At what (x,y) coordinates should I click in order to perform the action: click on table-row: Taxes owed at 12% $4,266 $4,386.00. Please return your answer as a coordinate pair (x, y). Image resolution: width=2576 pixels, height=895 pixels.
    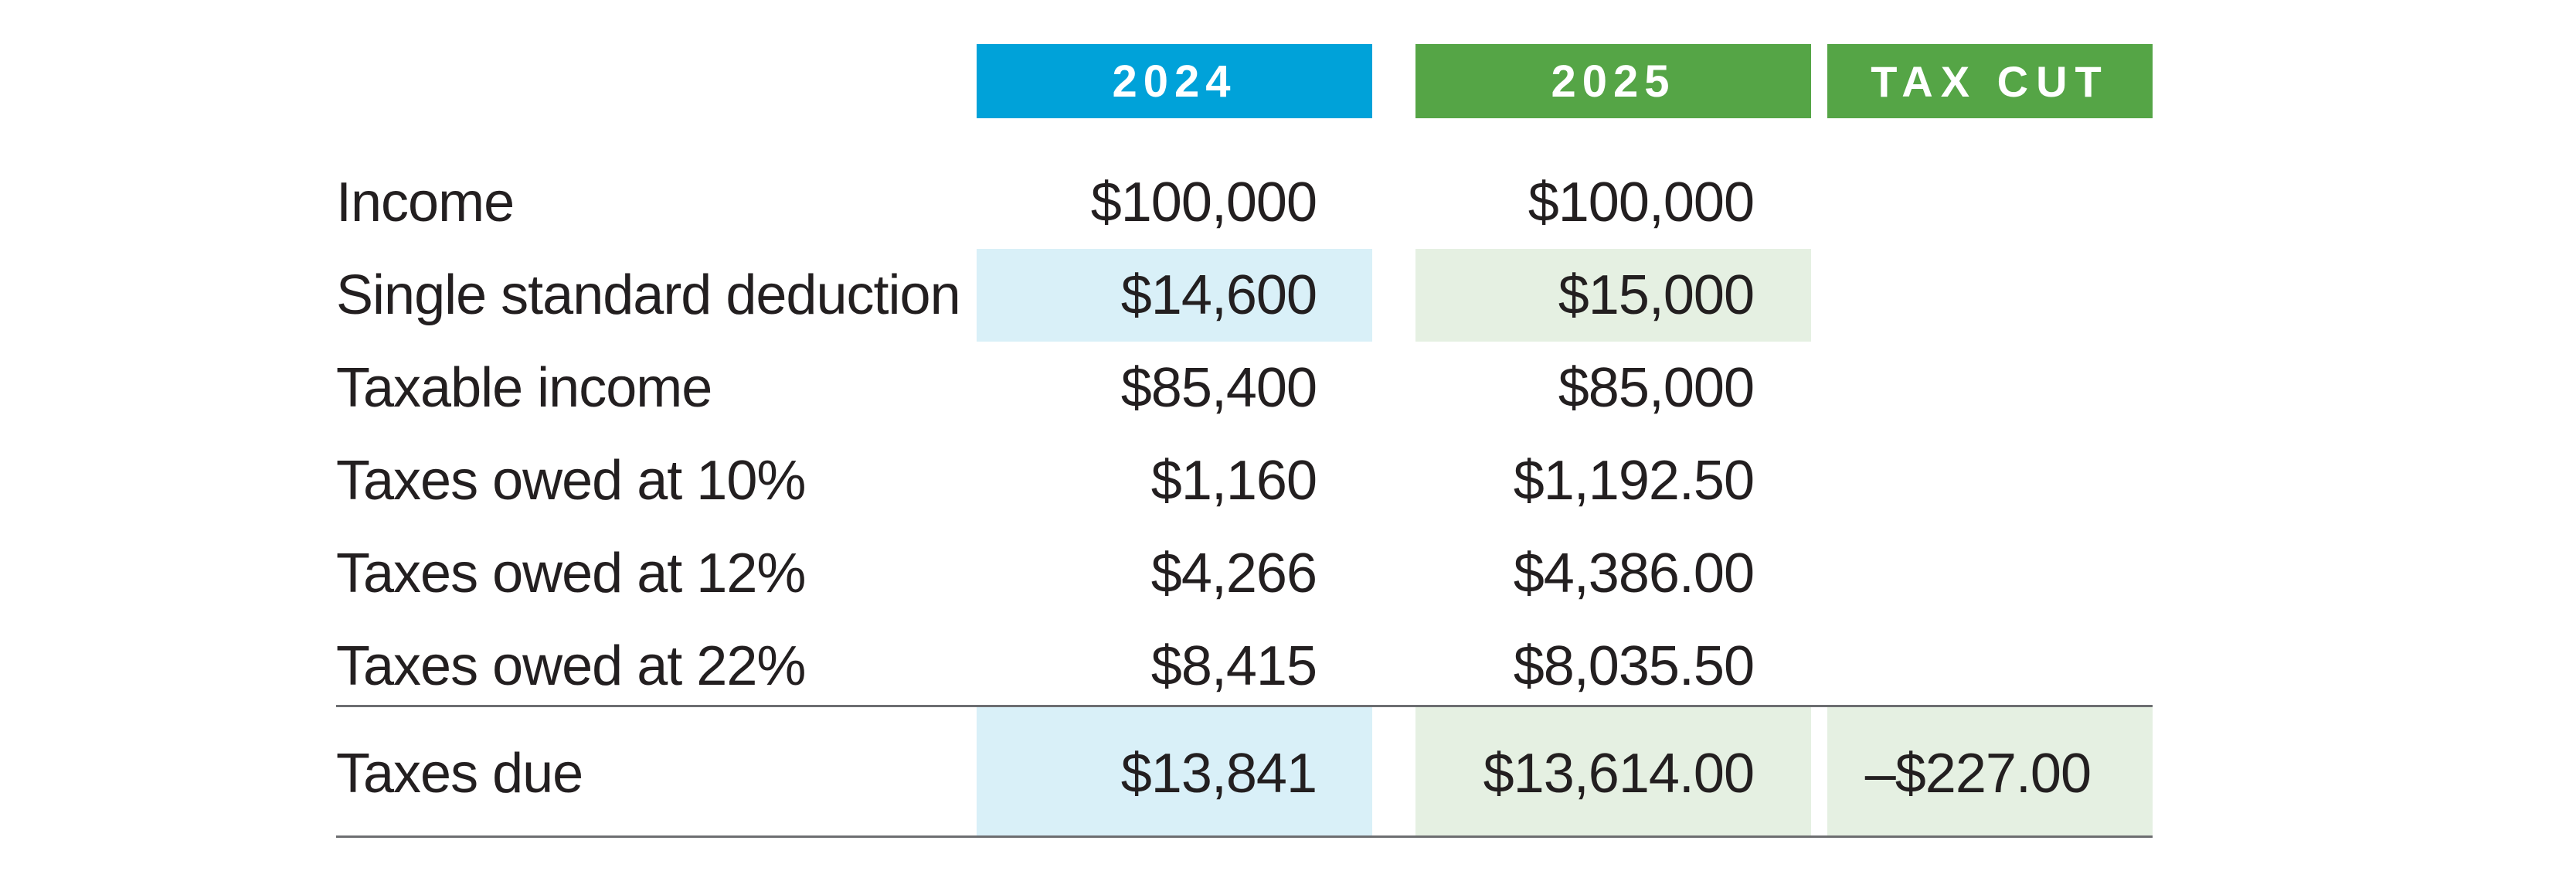
    Looking at the image, I should click on (1244, 574).